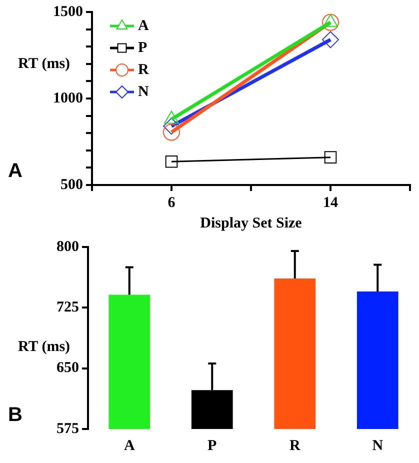 The height and width of the screenshot is (463, 419). Describe the element at coordinates (15, 171) in the screenshot. I see `text: A` at that location.